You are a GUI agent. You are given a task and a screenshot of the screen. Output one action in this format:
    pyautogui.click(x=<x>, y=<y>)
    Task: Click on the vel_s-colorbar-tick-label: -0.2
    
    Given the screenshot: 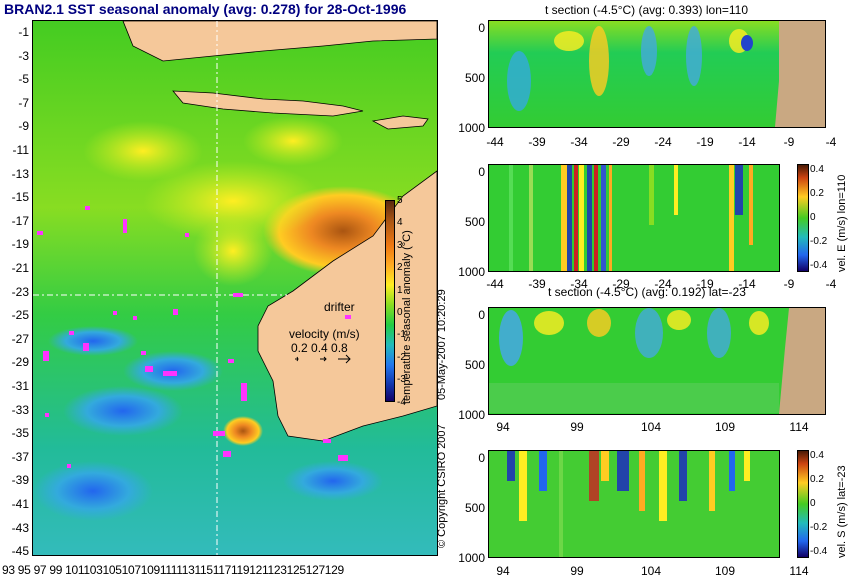 What is the action you would take?
    pyautogui.click(x=819, y=527)
    